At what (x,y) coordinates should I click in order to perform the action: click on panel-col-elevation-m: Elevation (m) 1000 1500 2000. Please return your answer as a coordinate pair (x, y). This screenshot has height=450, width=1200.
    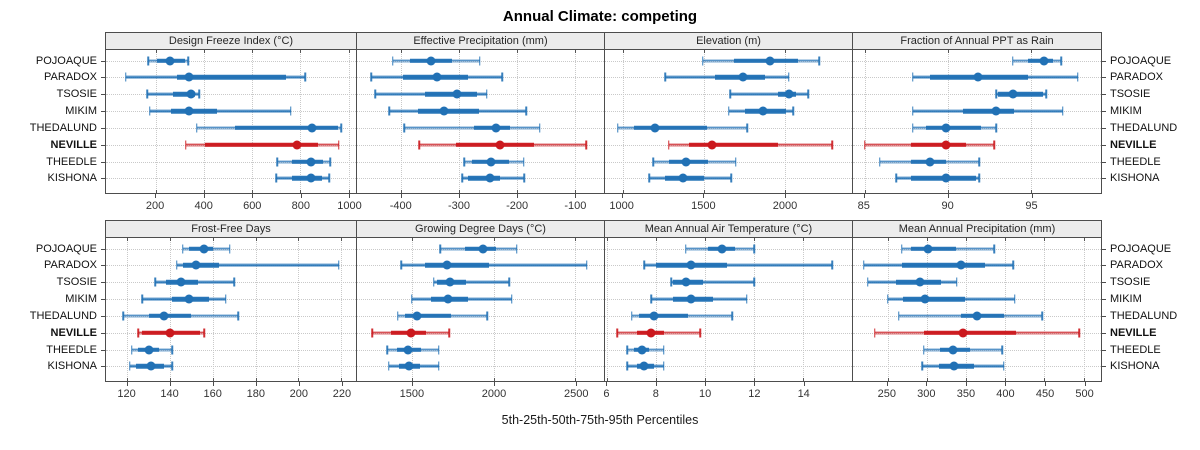
    Looking at the image, I should click on (728, 126).